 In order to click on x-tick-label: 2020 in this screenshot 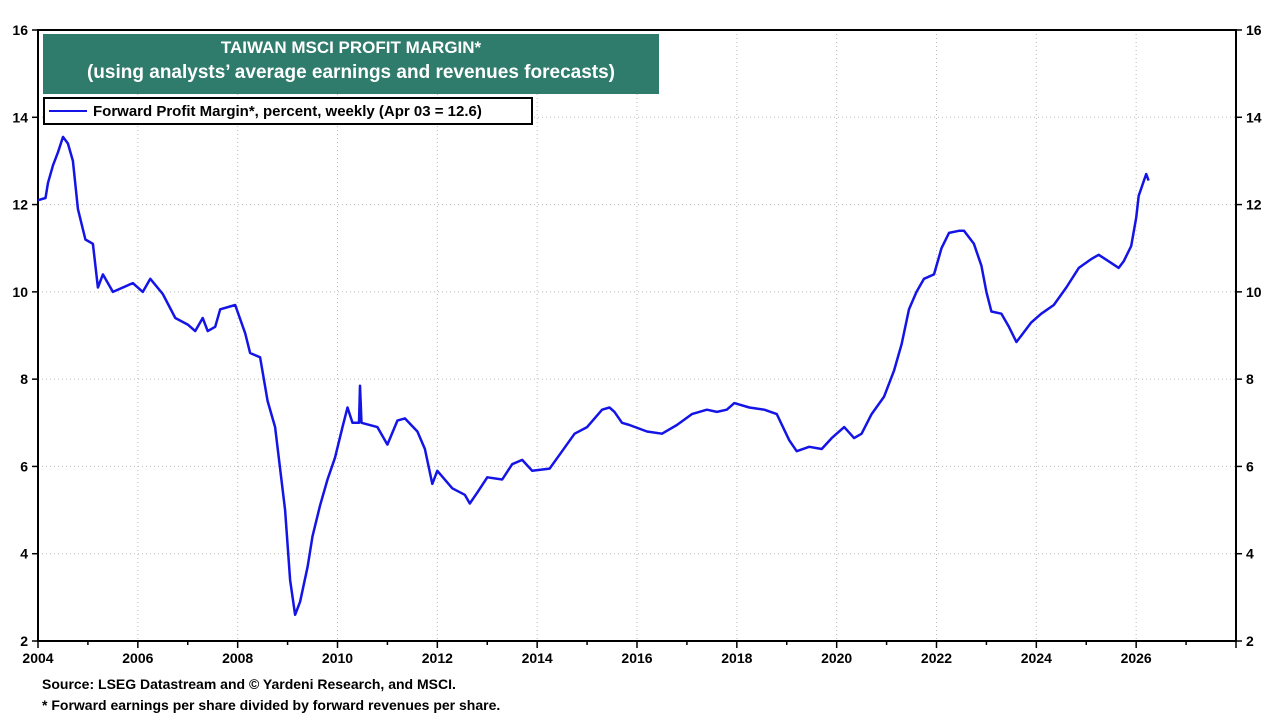, I will do `click(836, 658)`.